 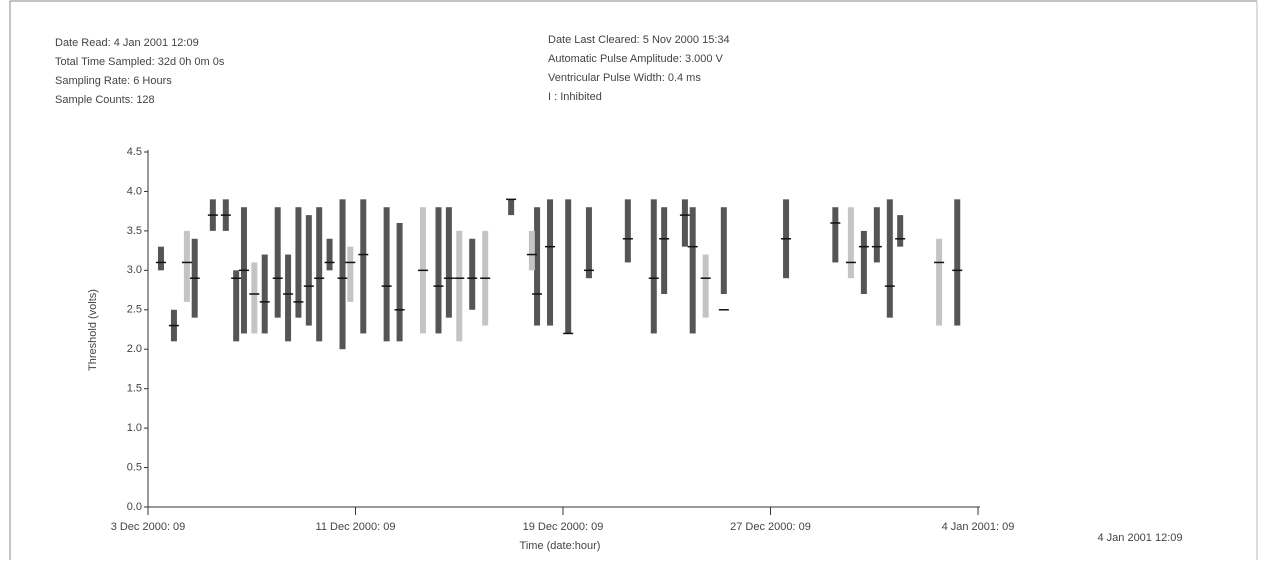 I want to click on header-text: Ventricular Pulse Width: 0.4 ms, so click(x=624, y=78).